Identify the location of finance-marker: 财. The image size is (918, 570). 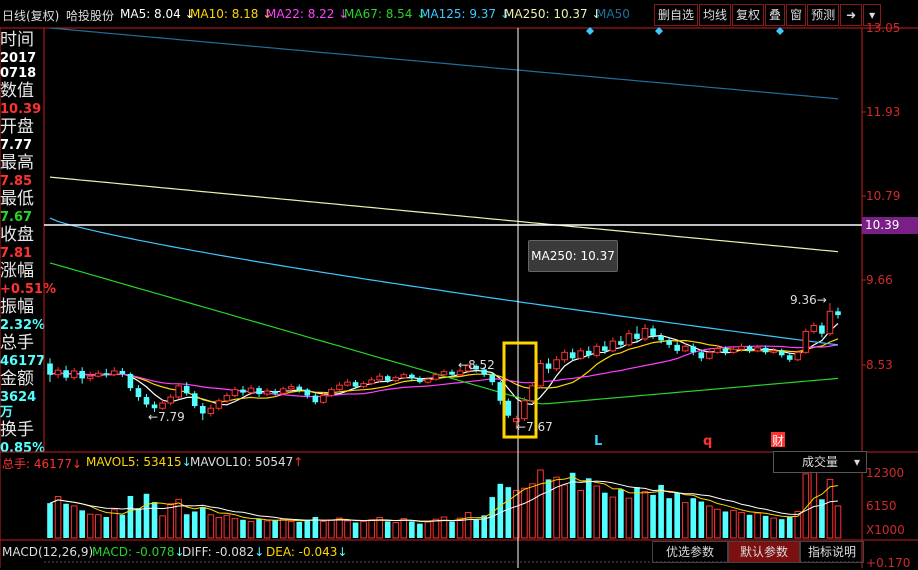
(778, 441).